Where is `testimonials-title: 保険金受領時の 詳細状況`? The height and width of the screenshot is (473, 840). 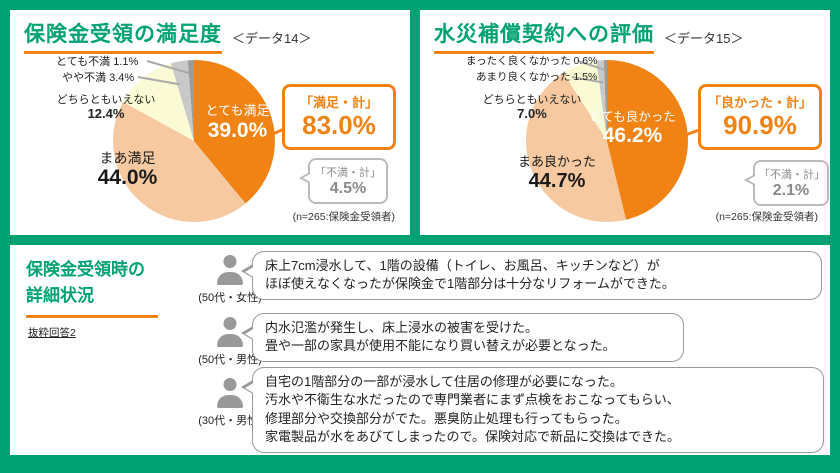 testimonials-title: 保険金受領時の 詳細状況 is located at coordinates (92, 287).